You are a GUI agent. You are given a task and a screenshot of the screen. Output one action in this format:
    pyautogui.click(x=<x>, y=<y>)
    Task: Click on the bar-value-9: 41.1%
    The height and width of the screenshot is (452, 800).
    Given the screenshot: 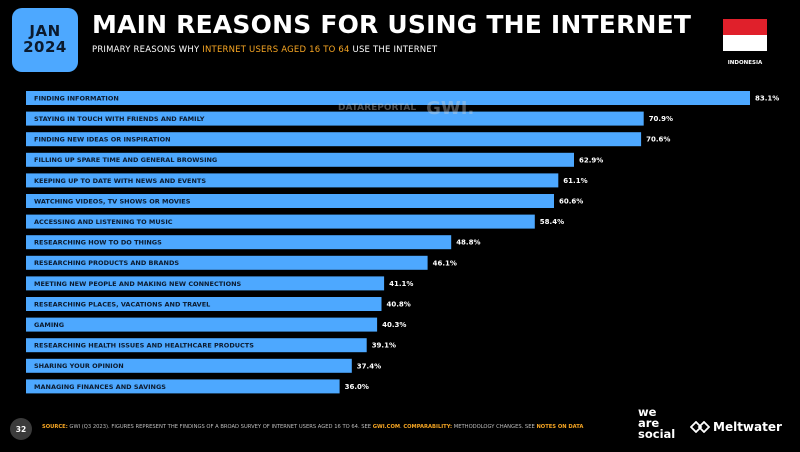 What is the action you would take?
    pyautogui.click(x=401, y=284)
    